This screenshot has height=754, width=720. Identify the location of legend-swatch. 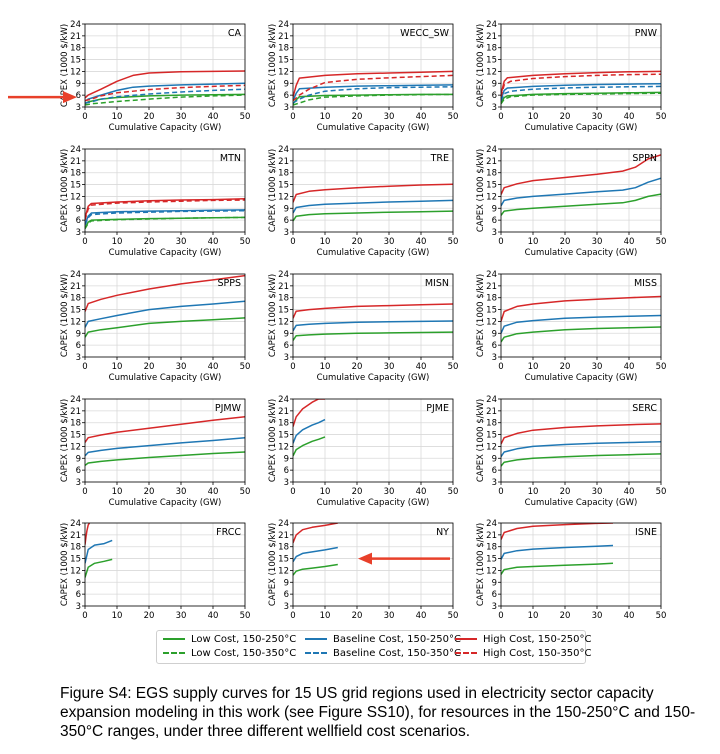
(316, 653).